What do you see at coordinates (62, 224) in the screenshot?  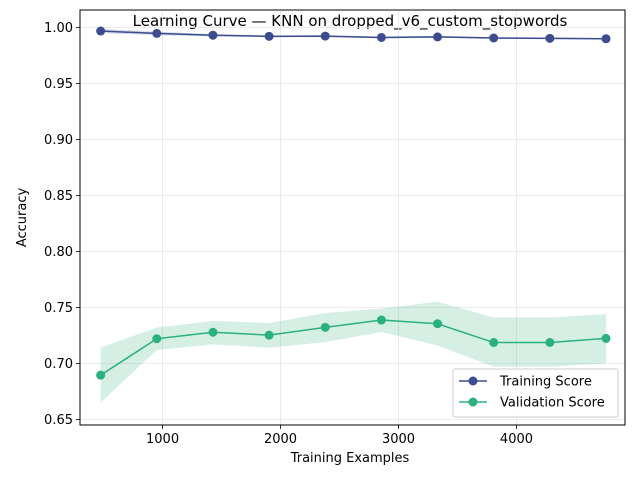 I see `y-axis-ticks: 0.65 0.70 0.75 0.80 0.85 0.90 0.95 1.00` at bounding box center [62, 224].